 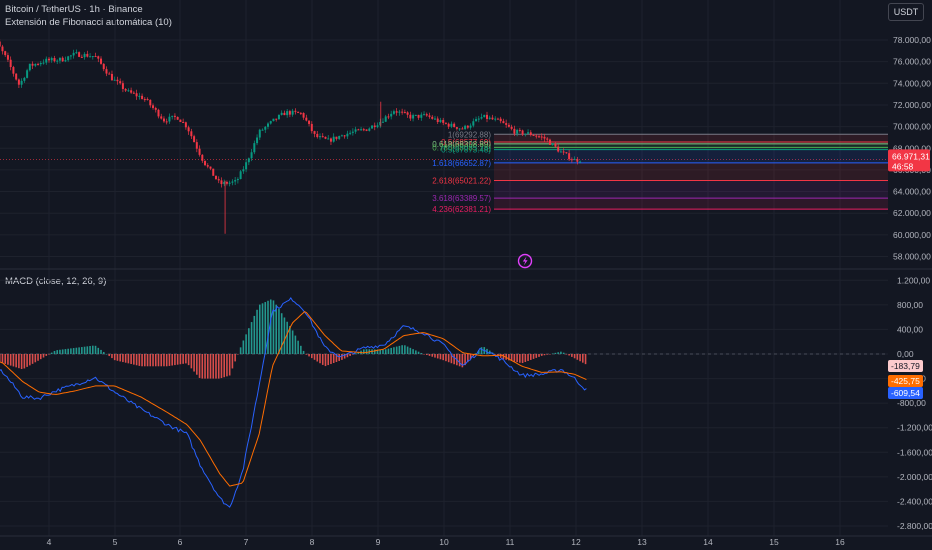 I want to click on fib-level-label: 0.5(68577.69), so click(x=466, y=142).